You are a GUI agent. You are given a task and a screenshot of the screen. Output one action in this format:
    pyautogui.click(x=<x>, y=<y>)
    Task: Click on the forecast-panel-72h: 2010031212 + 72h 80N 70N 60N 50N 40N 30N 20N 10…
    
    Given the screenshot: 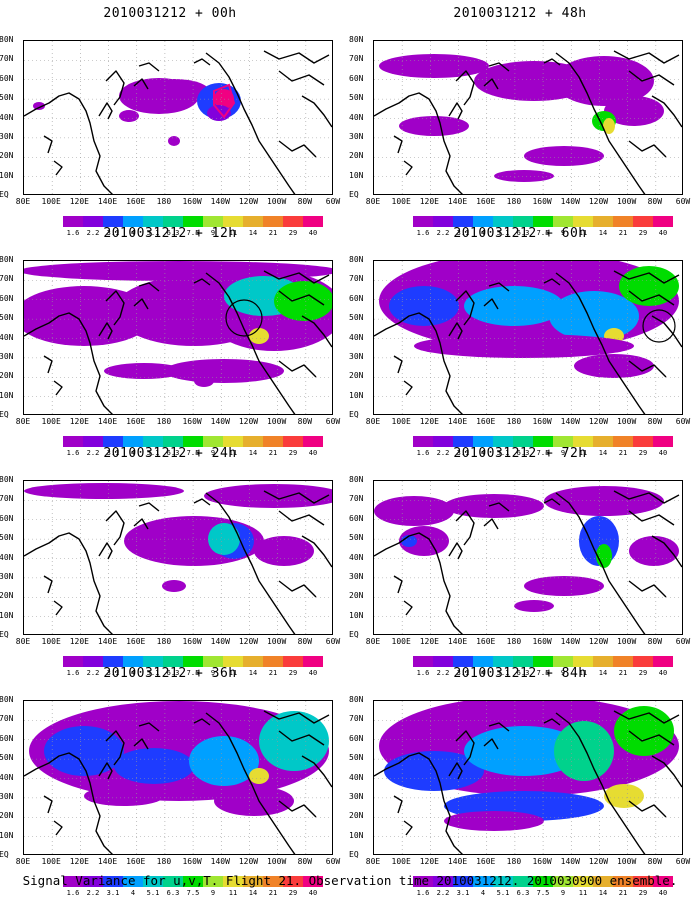 What is the action you would take?
    pyautogui.click(x=519, y=558)
    